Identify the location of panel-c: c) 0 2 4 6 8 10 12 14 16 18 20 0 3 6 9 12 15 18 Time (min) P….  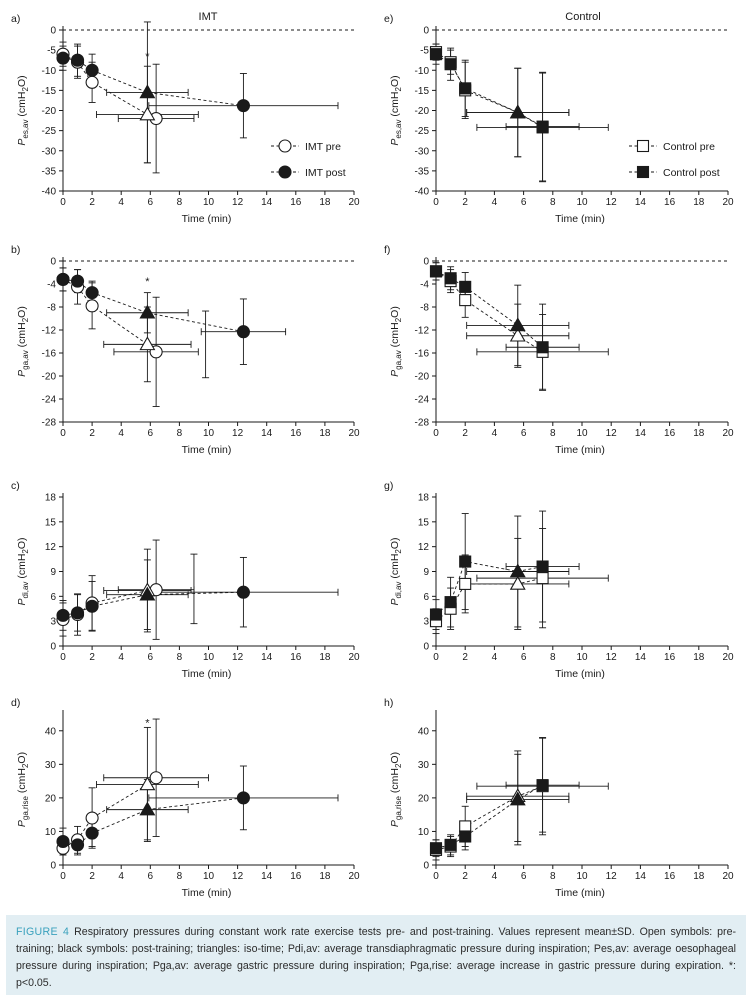
(185, 580).